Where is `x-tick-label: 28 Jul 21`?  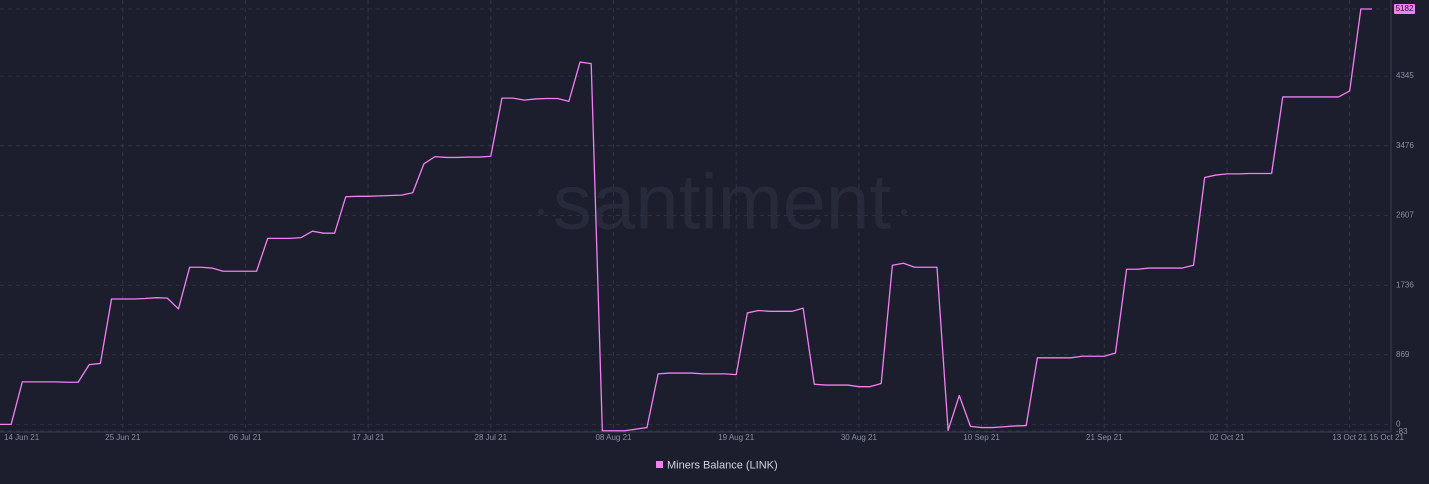 x-tick-label: 28 Jul 21 is located at coordinates (491, 437).